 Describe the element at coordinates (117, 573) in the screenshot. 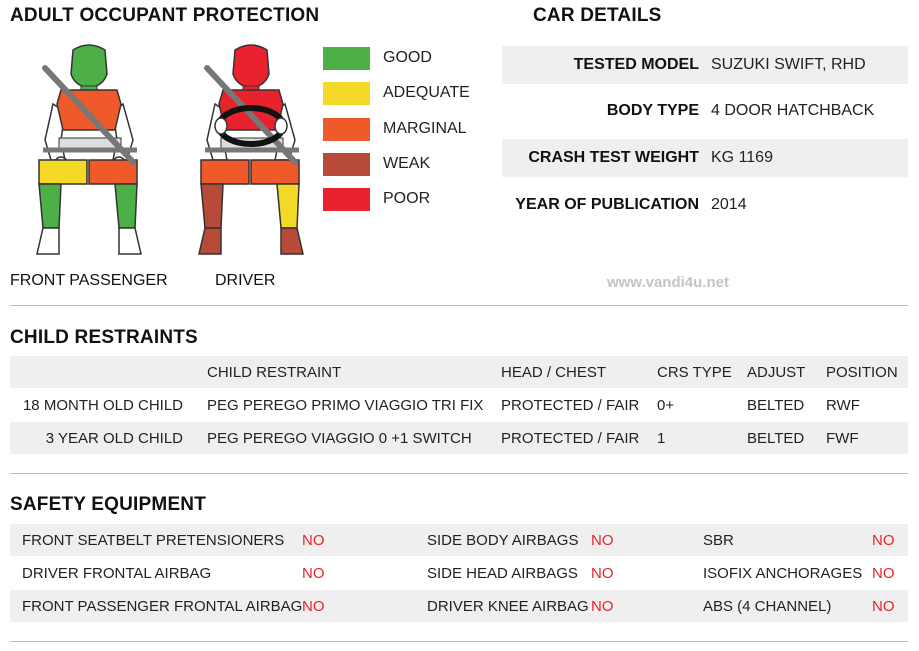

I see `equipment-name: DRIVER FRONTAL AIRBAG` at that location.